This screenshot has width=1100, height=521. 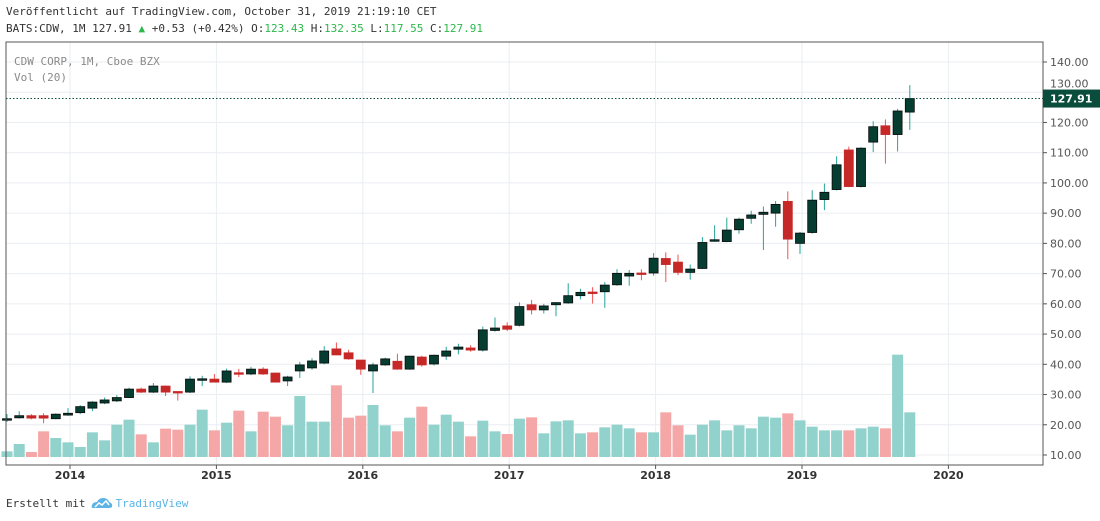 I want to click on x-tick-label: 2020, so click(x=948, y=475).